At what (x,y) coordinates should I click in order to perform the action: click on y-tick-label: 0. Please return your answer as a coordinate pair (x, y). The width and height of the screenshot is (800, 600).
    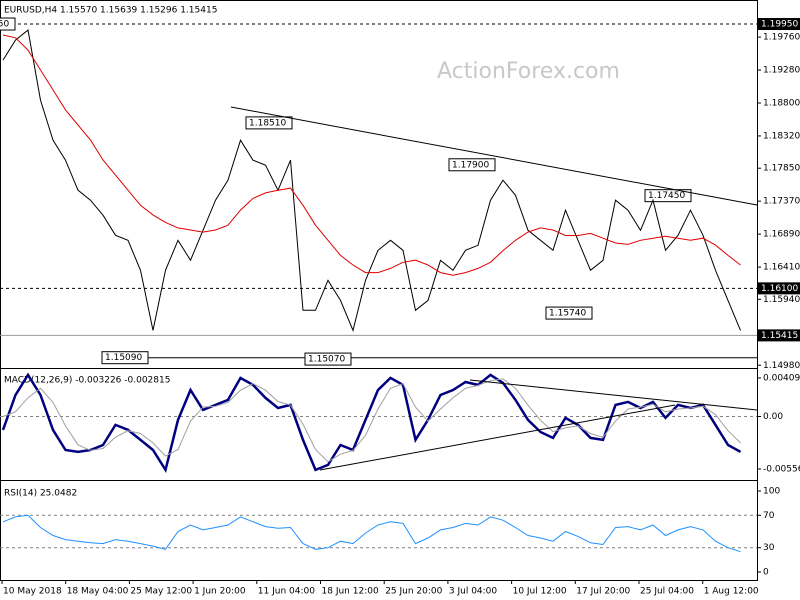
    Looking at the image, I should click on (766, 572).